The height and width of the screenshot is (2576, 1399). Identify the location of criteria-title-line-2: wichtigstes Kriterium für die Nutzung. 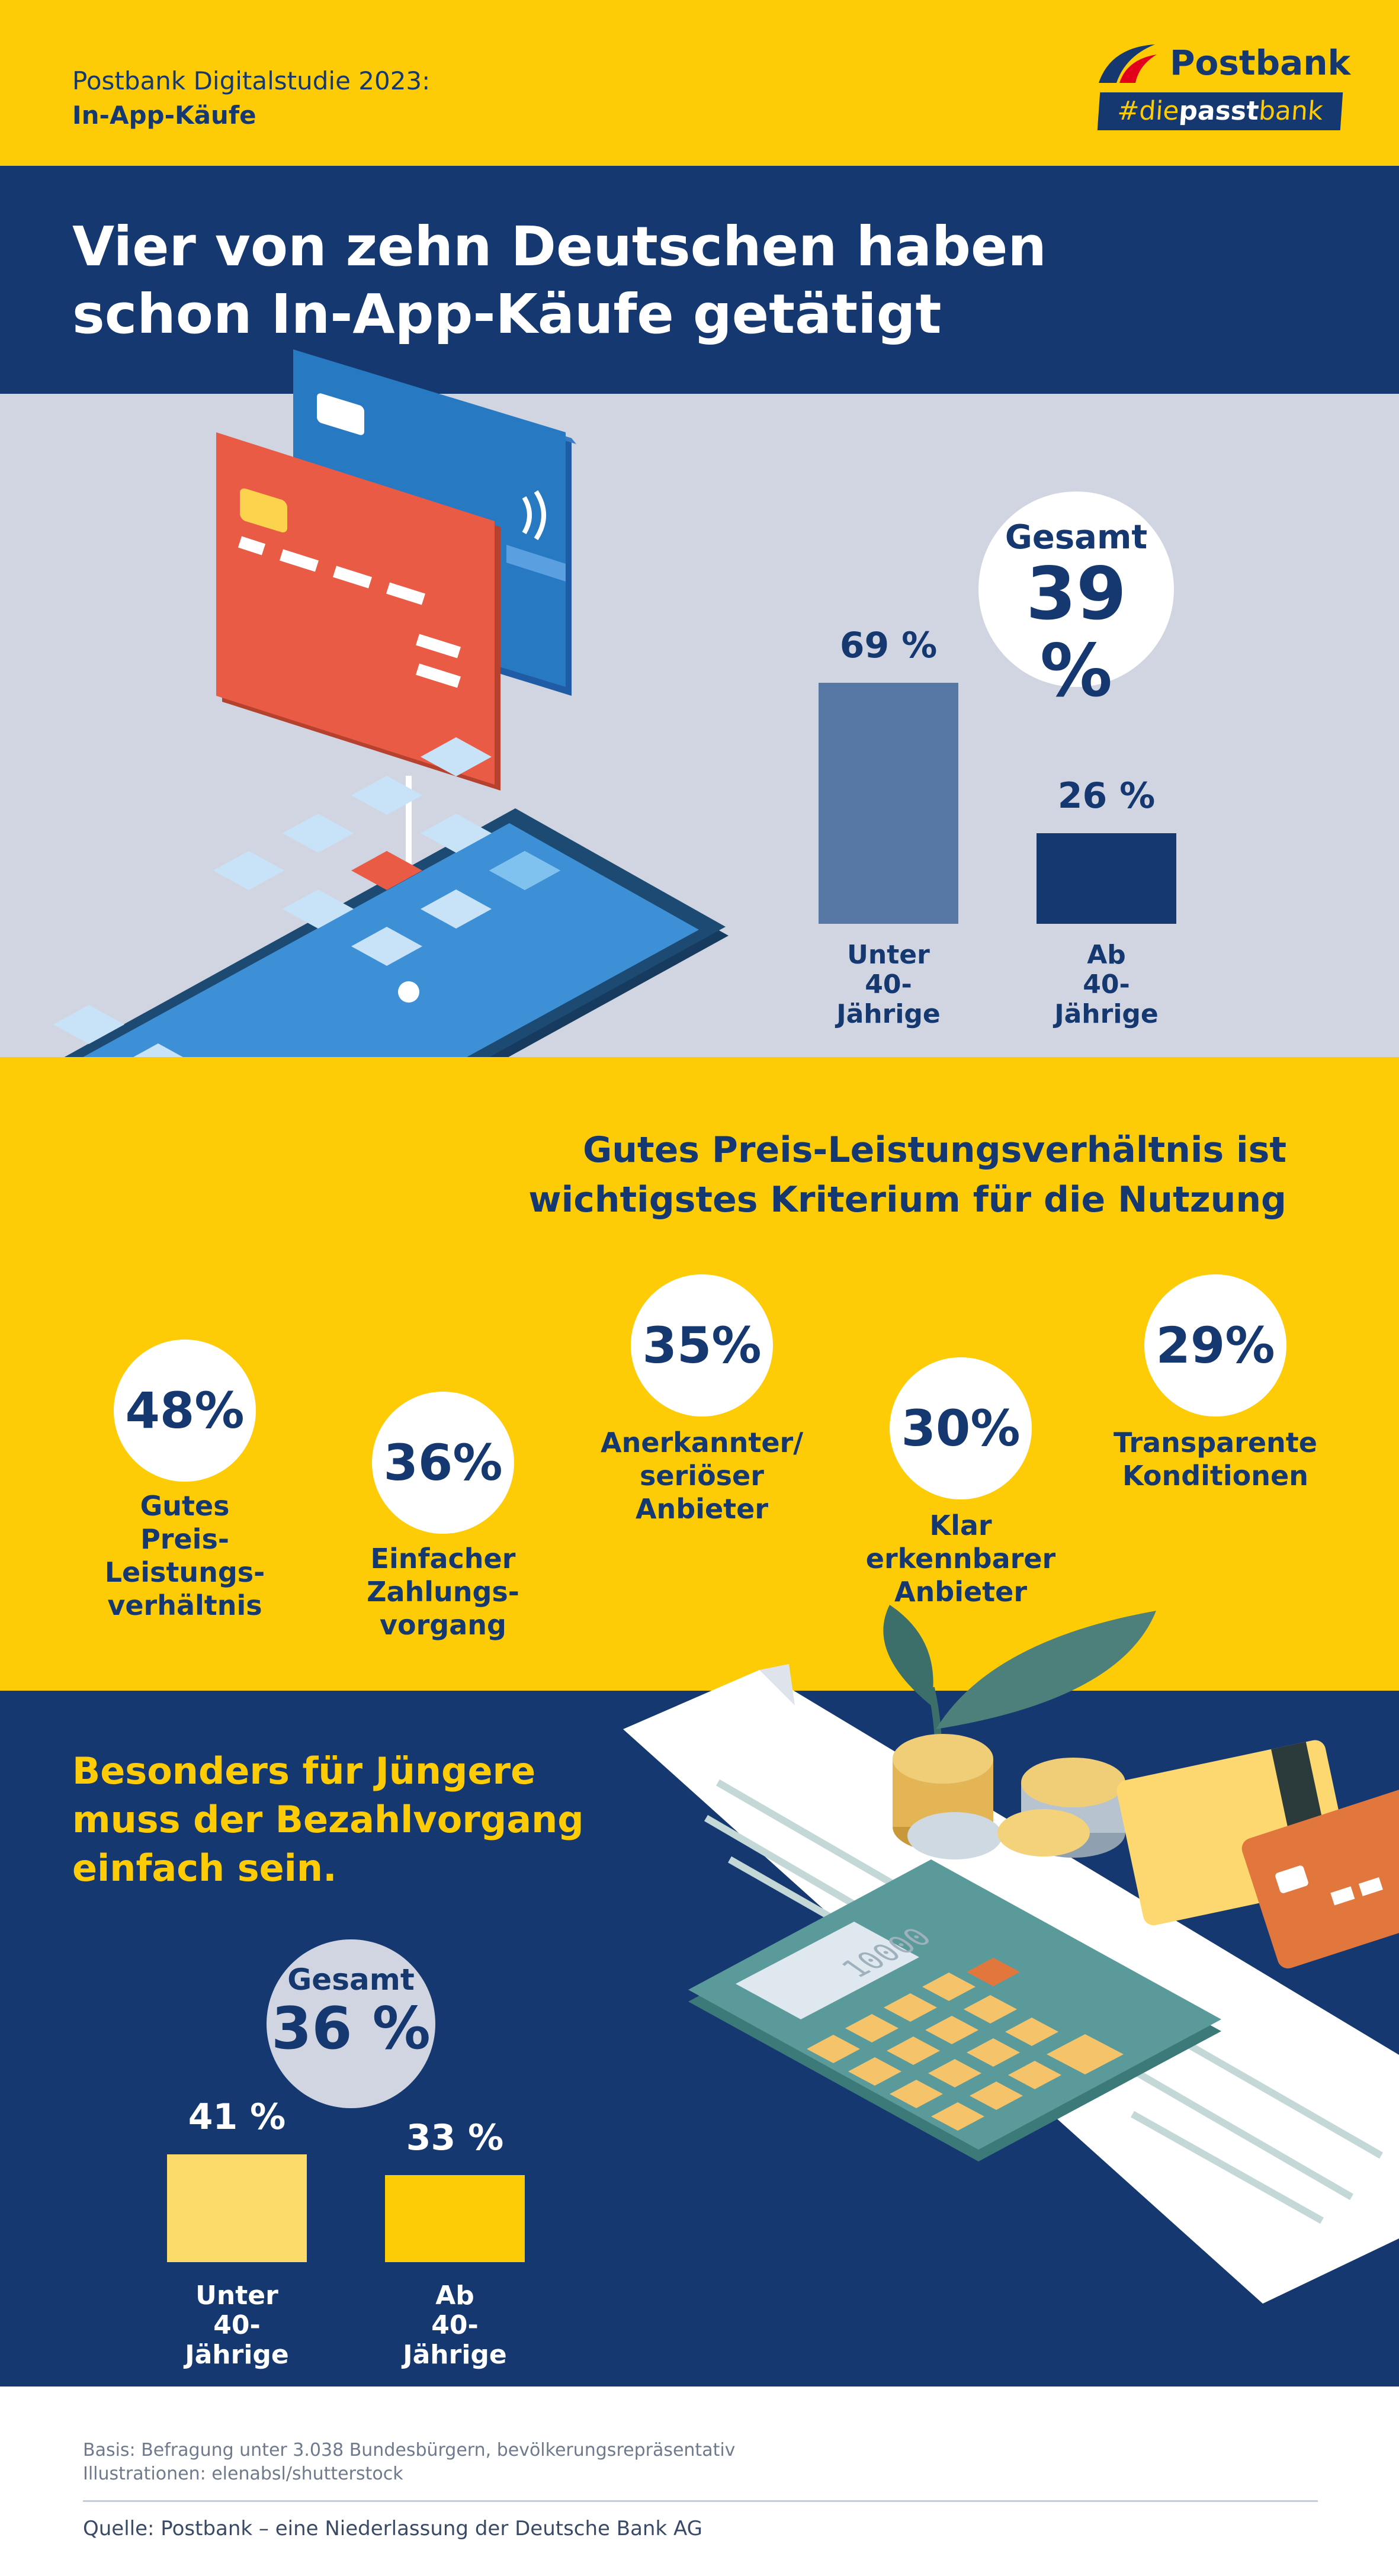
(907, 1199).